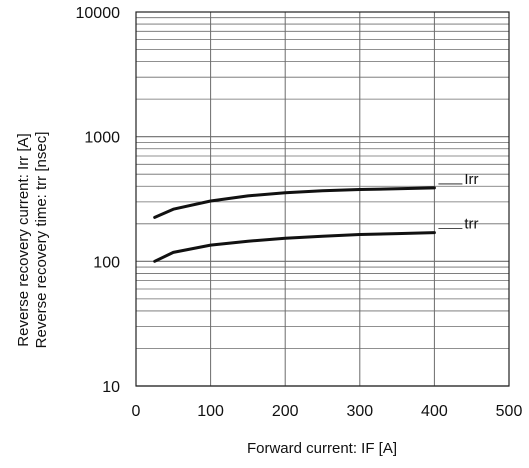 This screenshot has height=468, width=529. What do you see at coordinates (210, 411) in the screenshot?
I see `x-tick-label: 100` at bounding box center [210, 411].